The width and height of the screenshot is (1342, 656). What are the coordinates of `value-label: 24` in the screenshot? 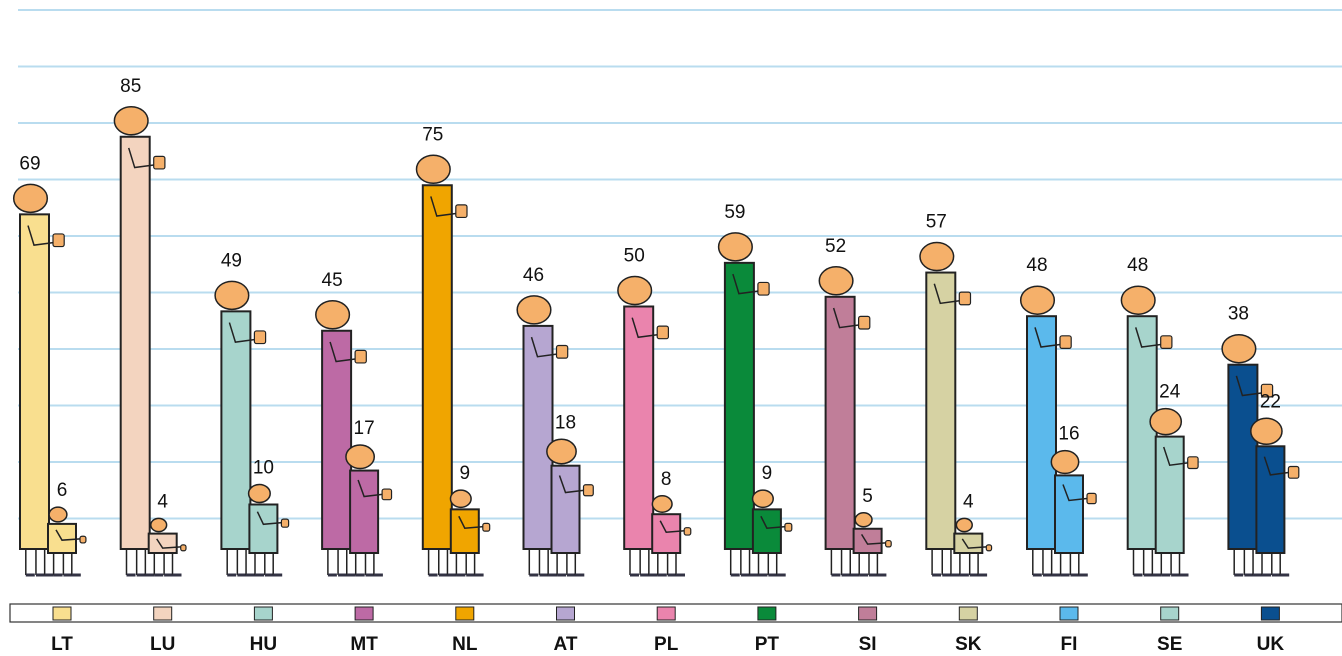 It's located at (1170, 392).